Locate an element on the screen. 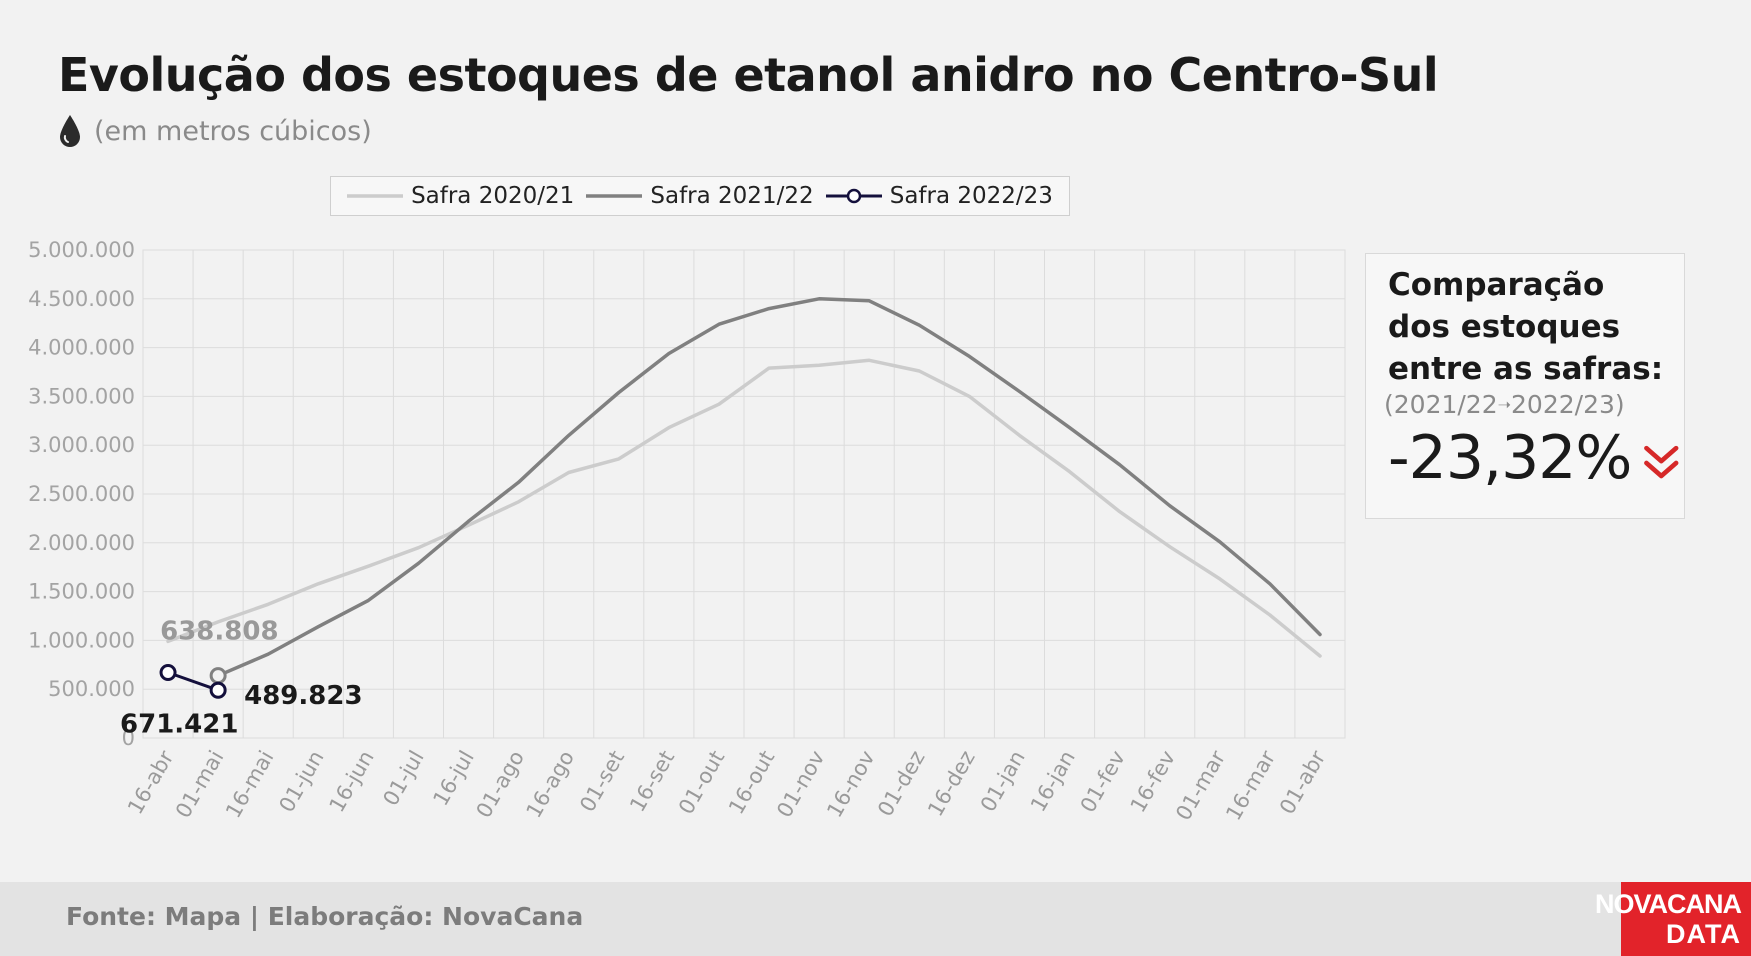 The image size is (1751, 956). series-point-2021-22-start is located at coordinates (218, 676).